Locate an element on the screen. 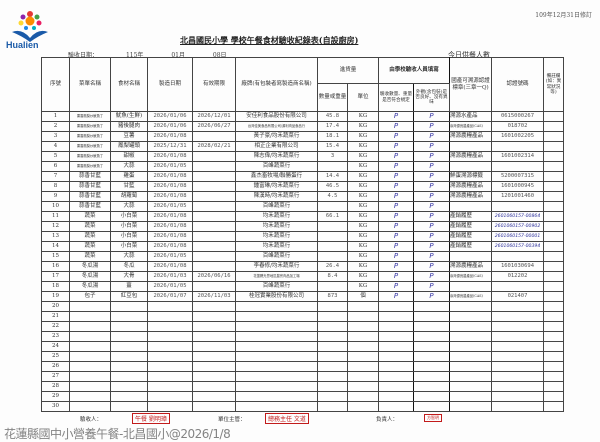  cell-mfg is located at coordinates (170, 346).